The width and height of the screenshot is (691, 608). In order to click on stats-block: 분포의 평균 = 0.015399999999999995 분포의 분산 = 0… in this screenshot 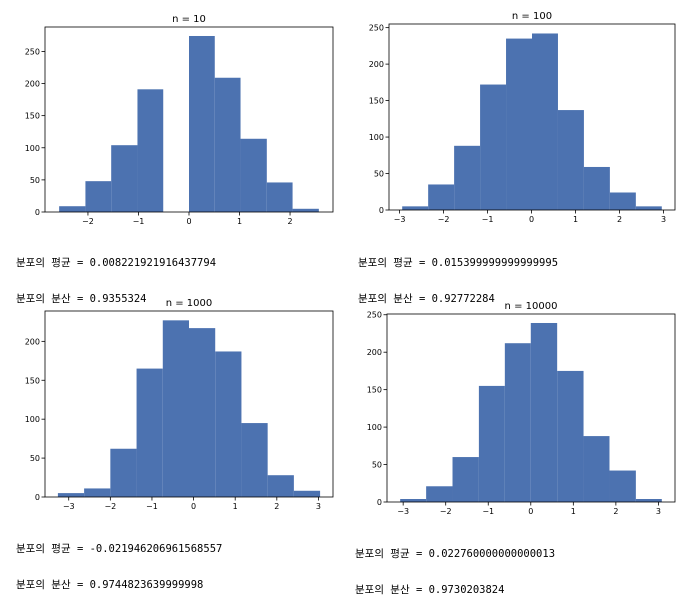, I will do `click(458, 275)`.